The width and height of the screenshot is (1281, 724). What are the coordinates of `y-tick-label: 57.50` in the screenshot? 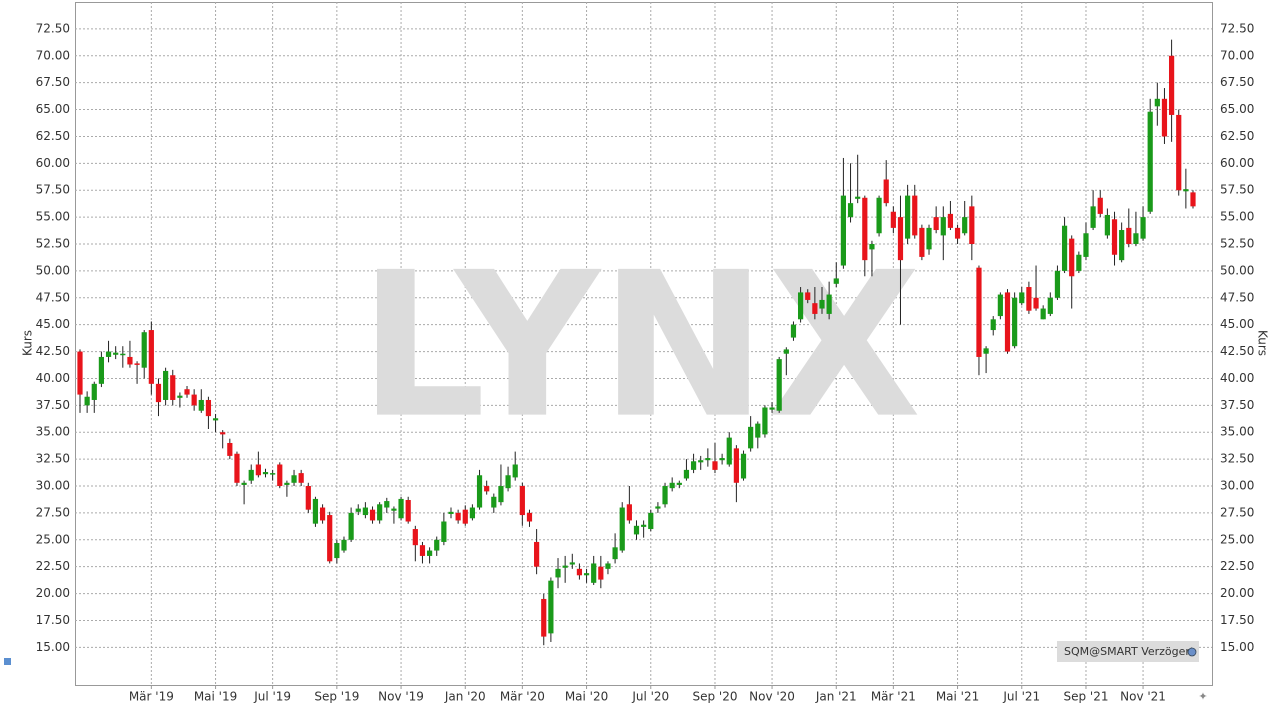 It's located at (53, 190).